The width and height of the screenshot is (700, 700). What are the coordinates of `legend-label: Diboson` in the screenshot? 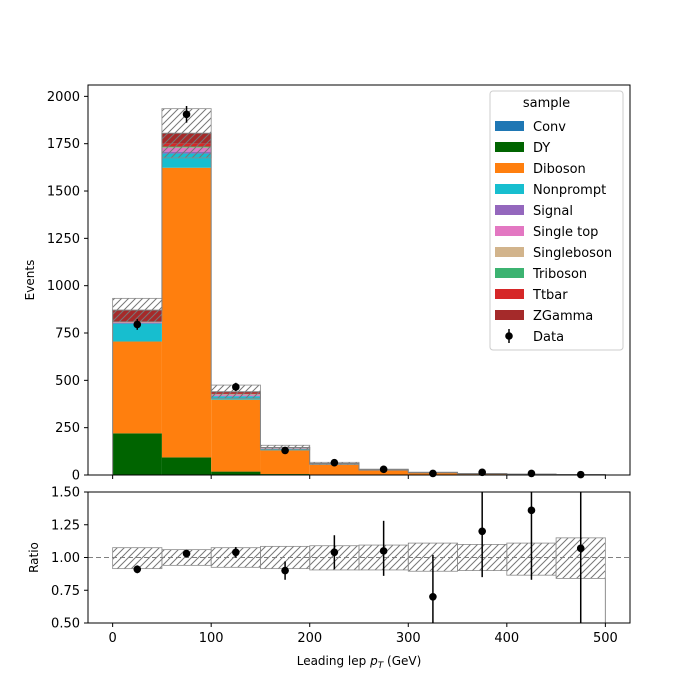 It's located at (559, 169).